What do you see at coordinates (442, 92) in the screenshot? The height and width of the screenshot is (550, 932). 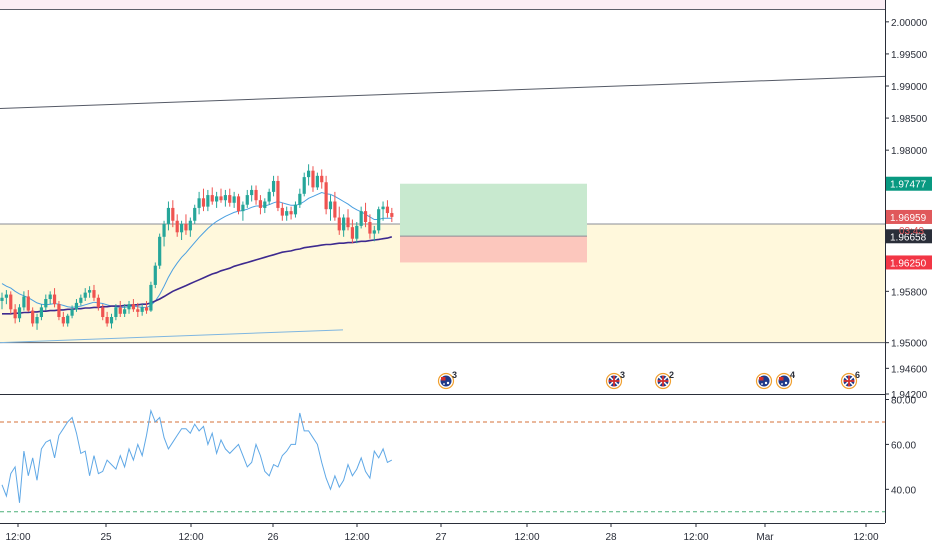 I see `trendline` at bounding box center [442, 92].